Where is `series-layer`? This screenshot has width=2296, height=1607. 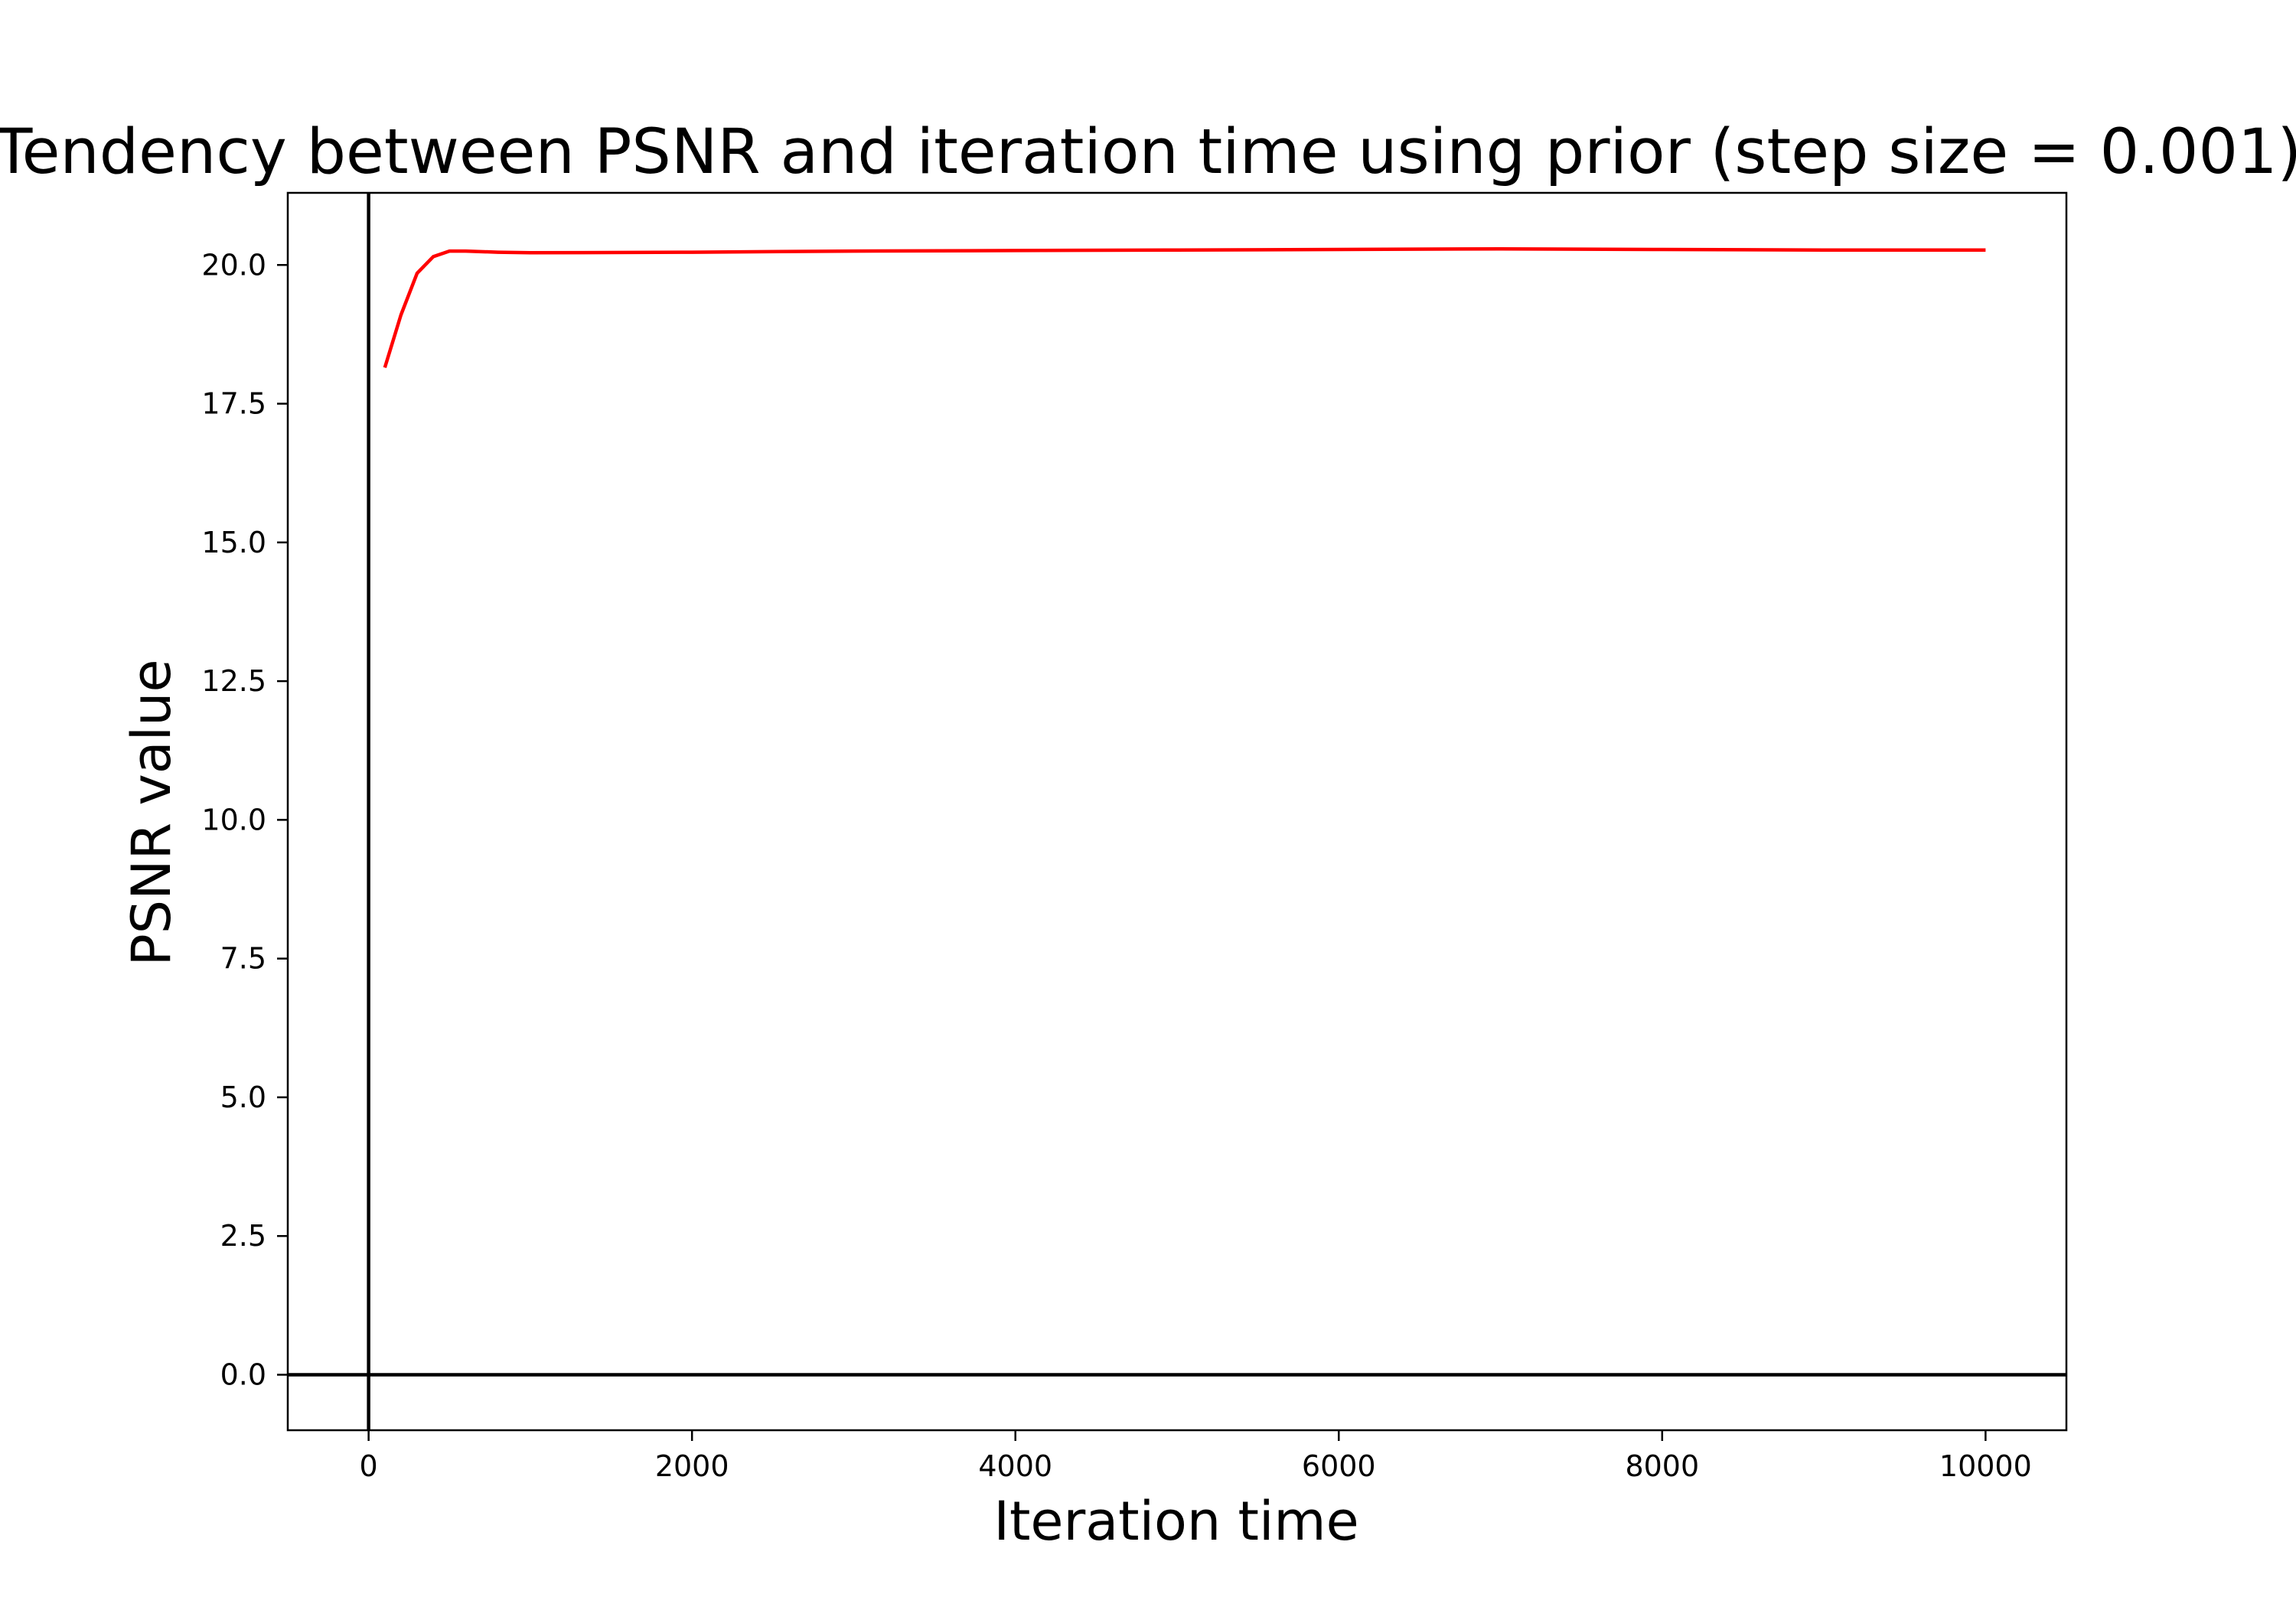
series-layer is located at coordinates (1184, 307).